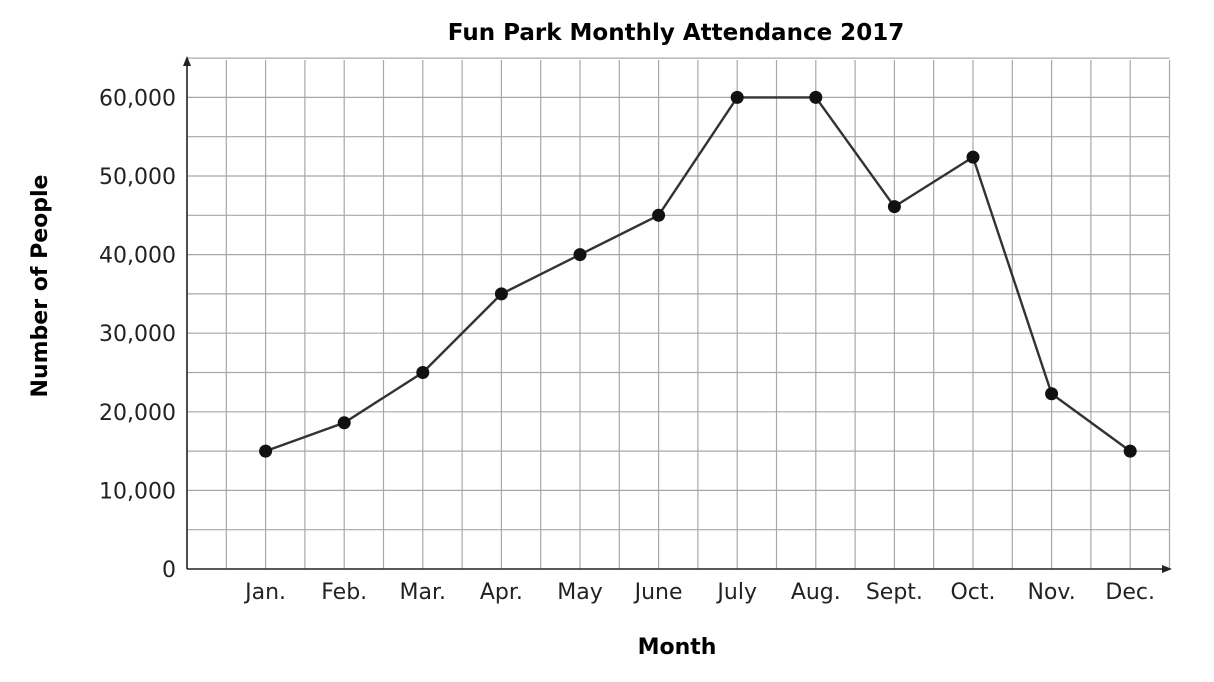 This screenshot has height=682, width=1214. What do you see at coordinates (1051, 592) in the screenshot?
I see `x-tick-label: Nov.` at bounding box center [1051, 592].